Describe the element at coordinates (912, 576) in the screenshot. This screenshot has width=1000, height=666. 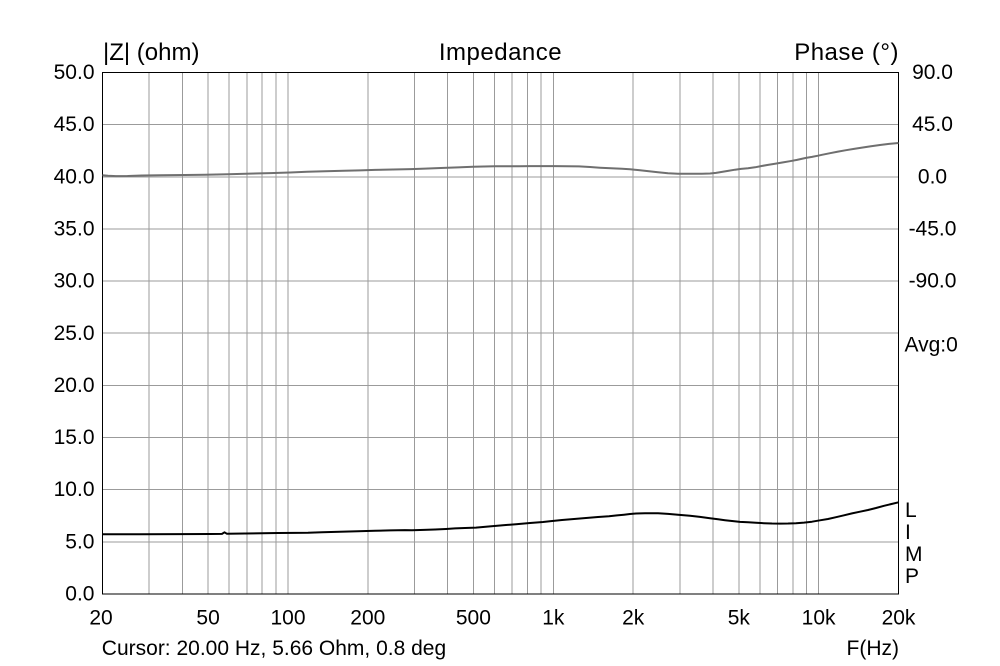
I see `svg-text: P` at that location.